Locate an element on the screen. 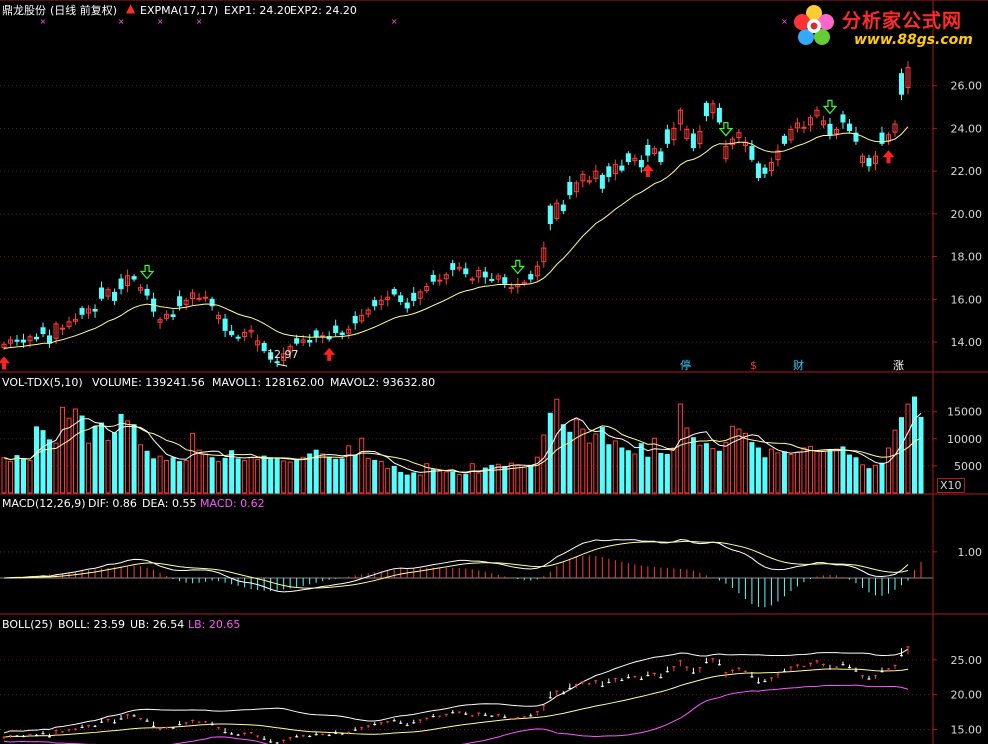 This screenshot has height=744, width=988. sell-arrow-icon is located at coordinates (726, 129).